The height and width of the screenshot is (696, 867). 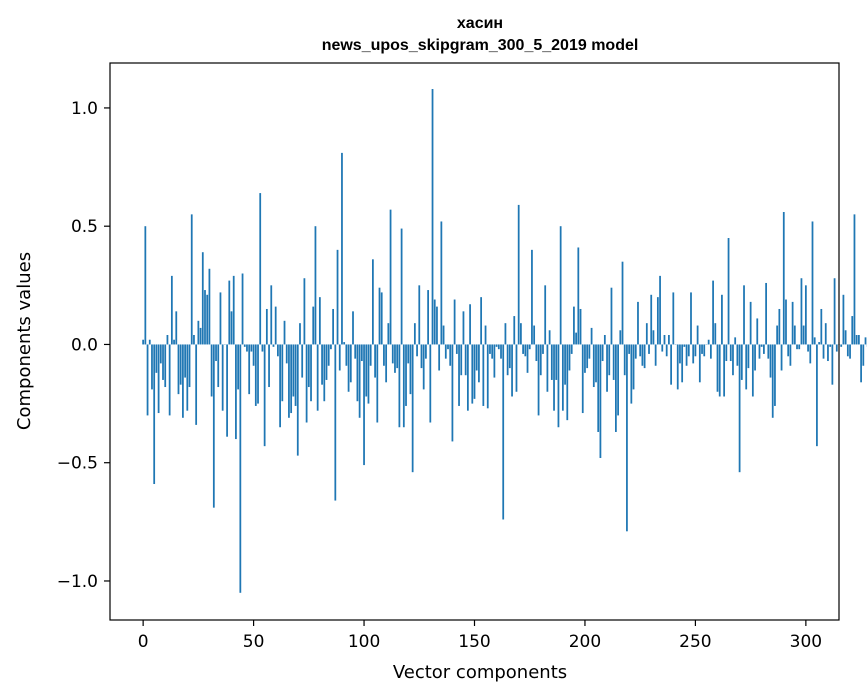 What do you see at coordinates (474, 642) in the screenshot?
I see `x-tick-label: 150` at bounding box center [474, 642].